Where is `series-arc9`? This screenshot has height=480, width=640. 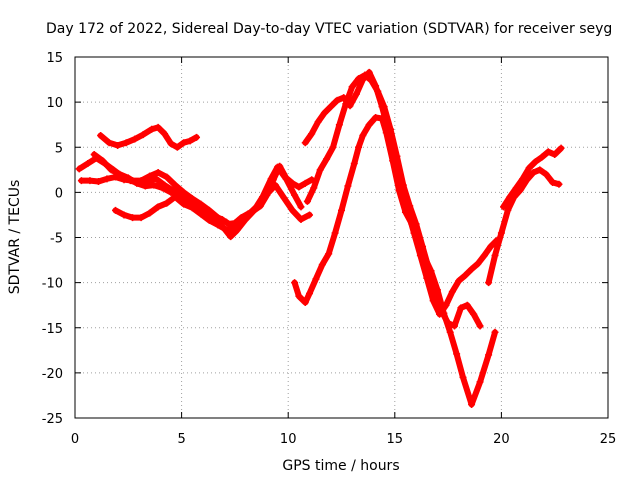
series-arc9 is located at coordinates (524, 226).